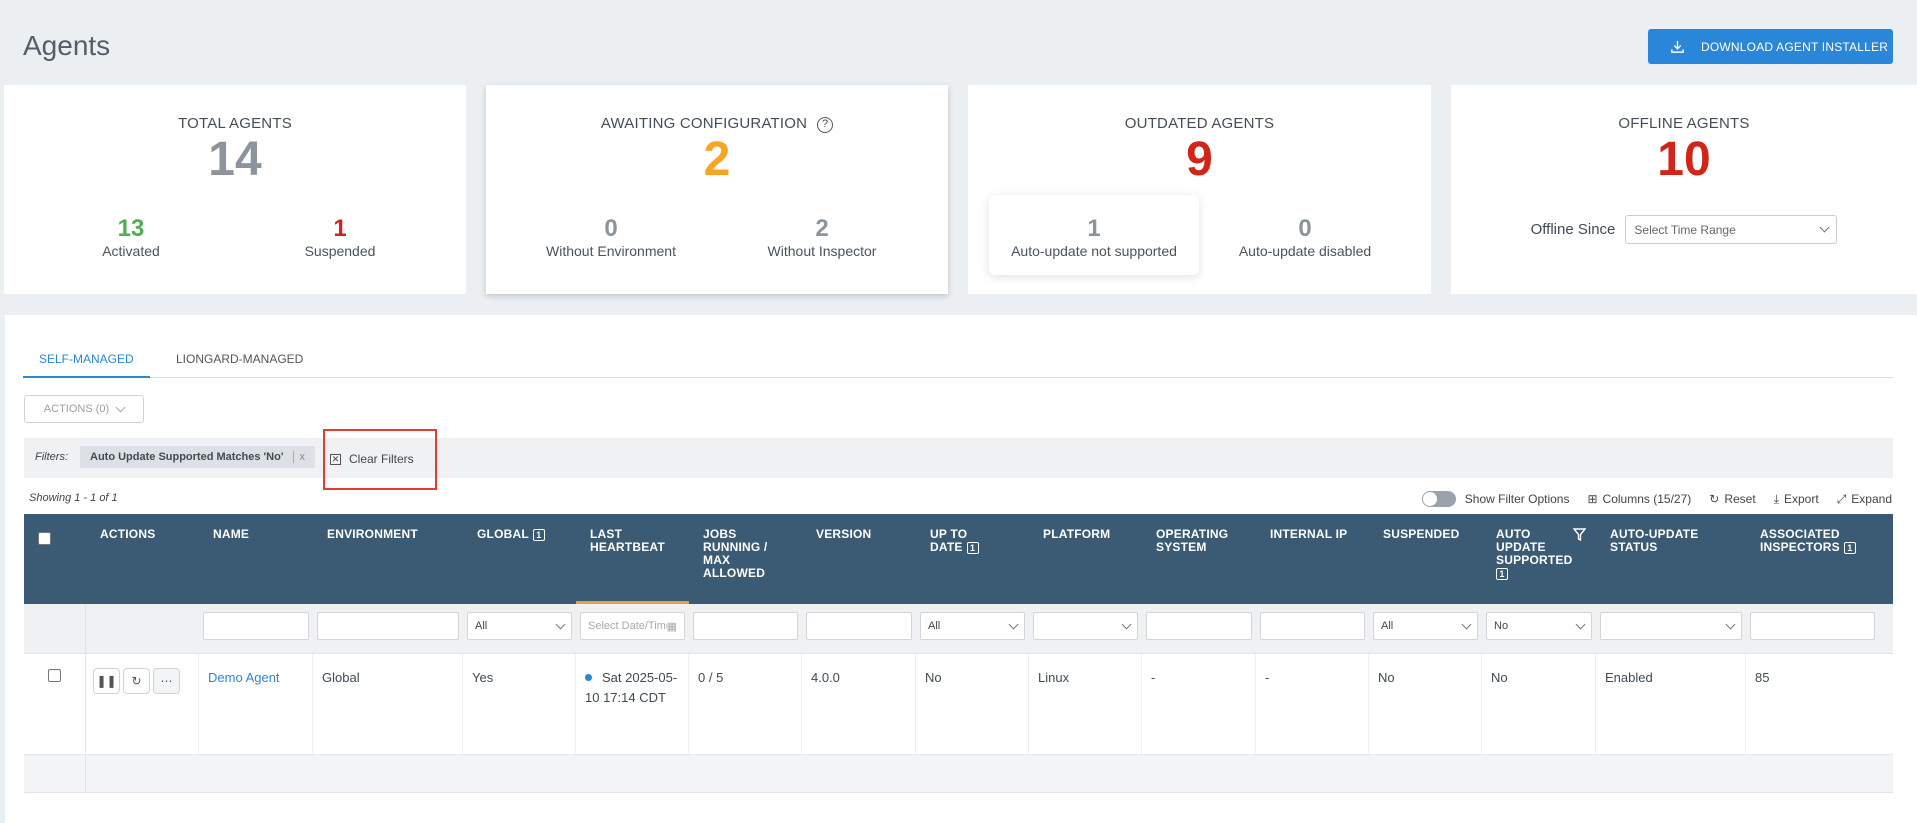 The width and height of the screenshot is (1917, 823). I want to click on platform-filter-select, so click(1085, 626).